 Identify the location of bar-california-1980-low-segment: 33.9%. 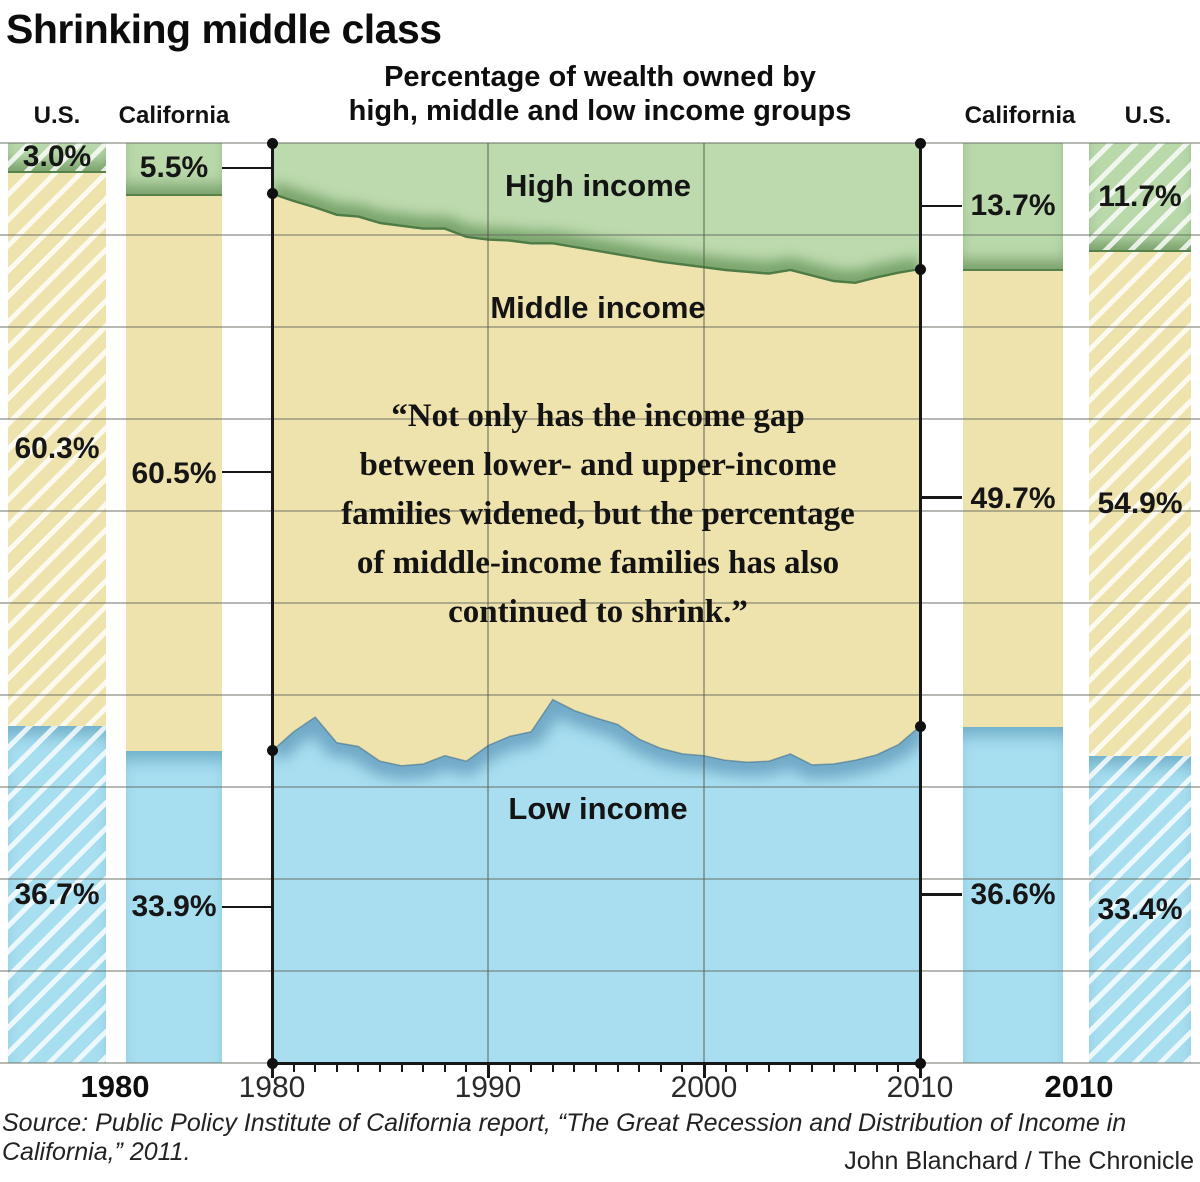
(174, 907).